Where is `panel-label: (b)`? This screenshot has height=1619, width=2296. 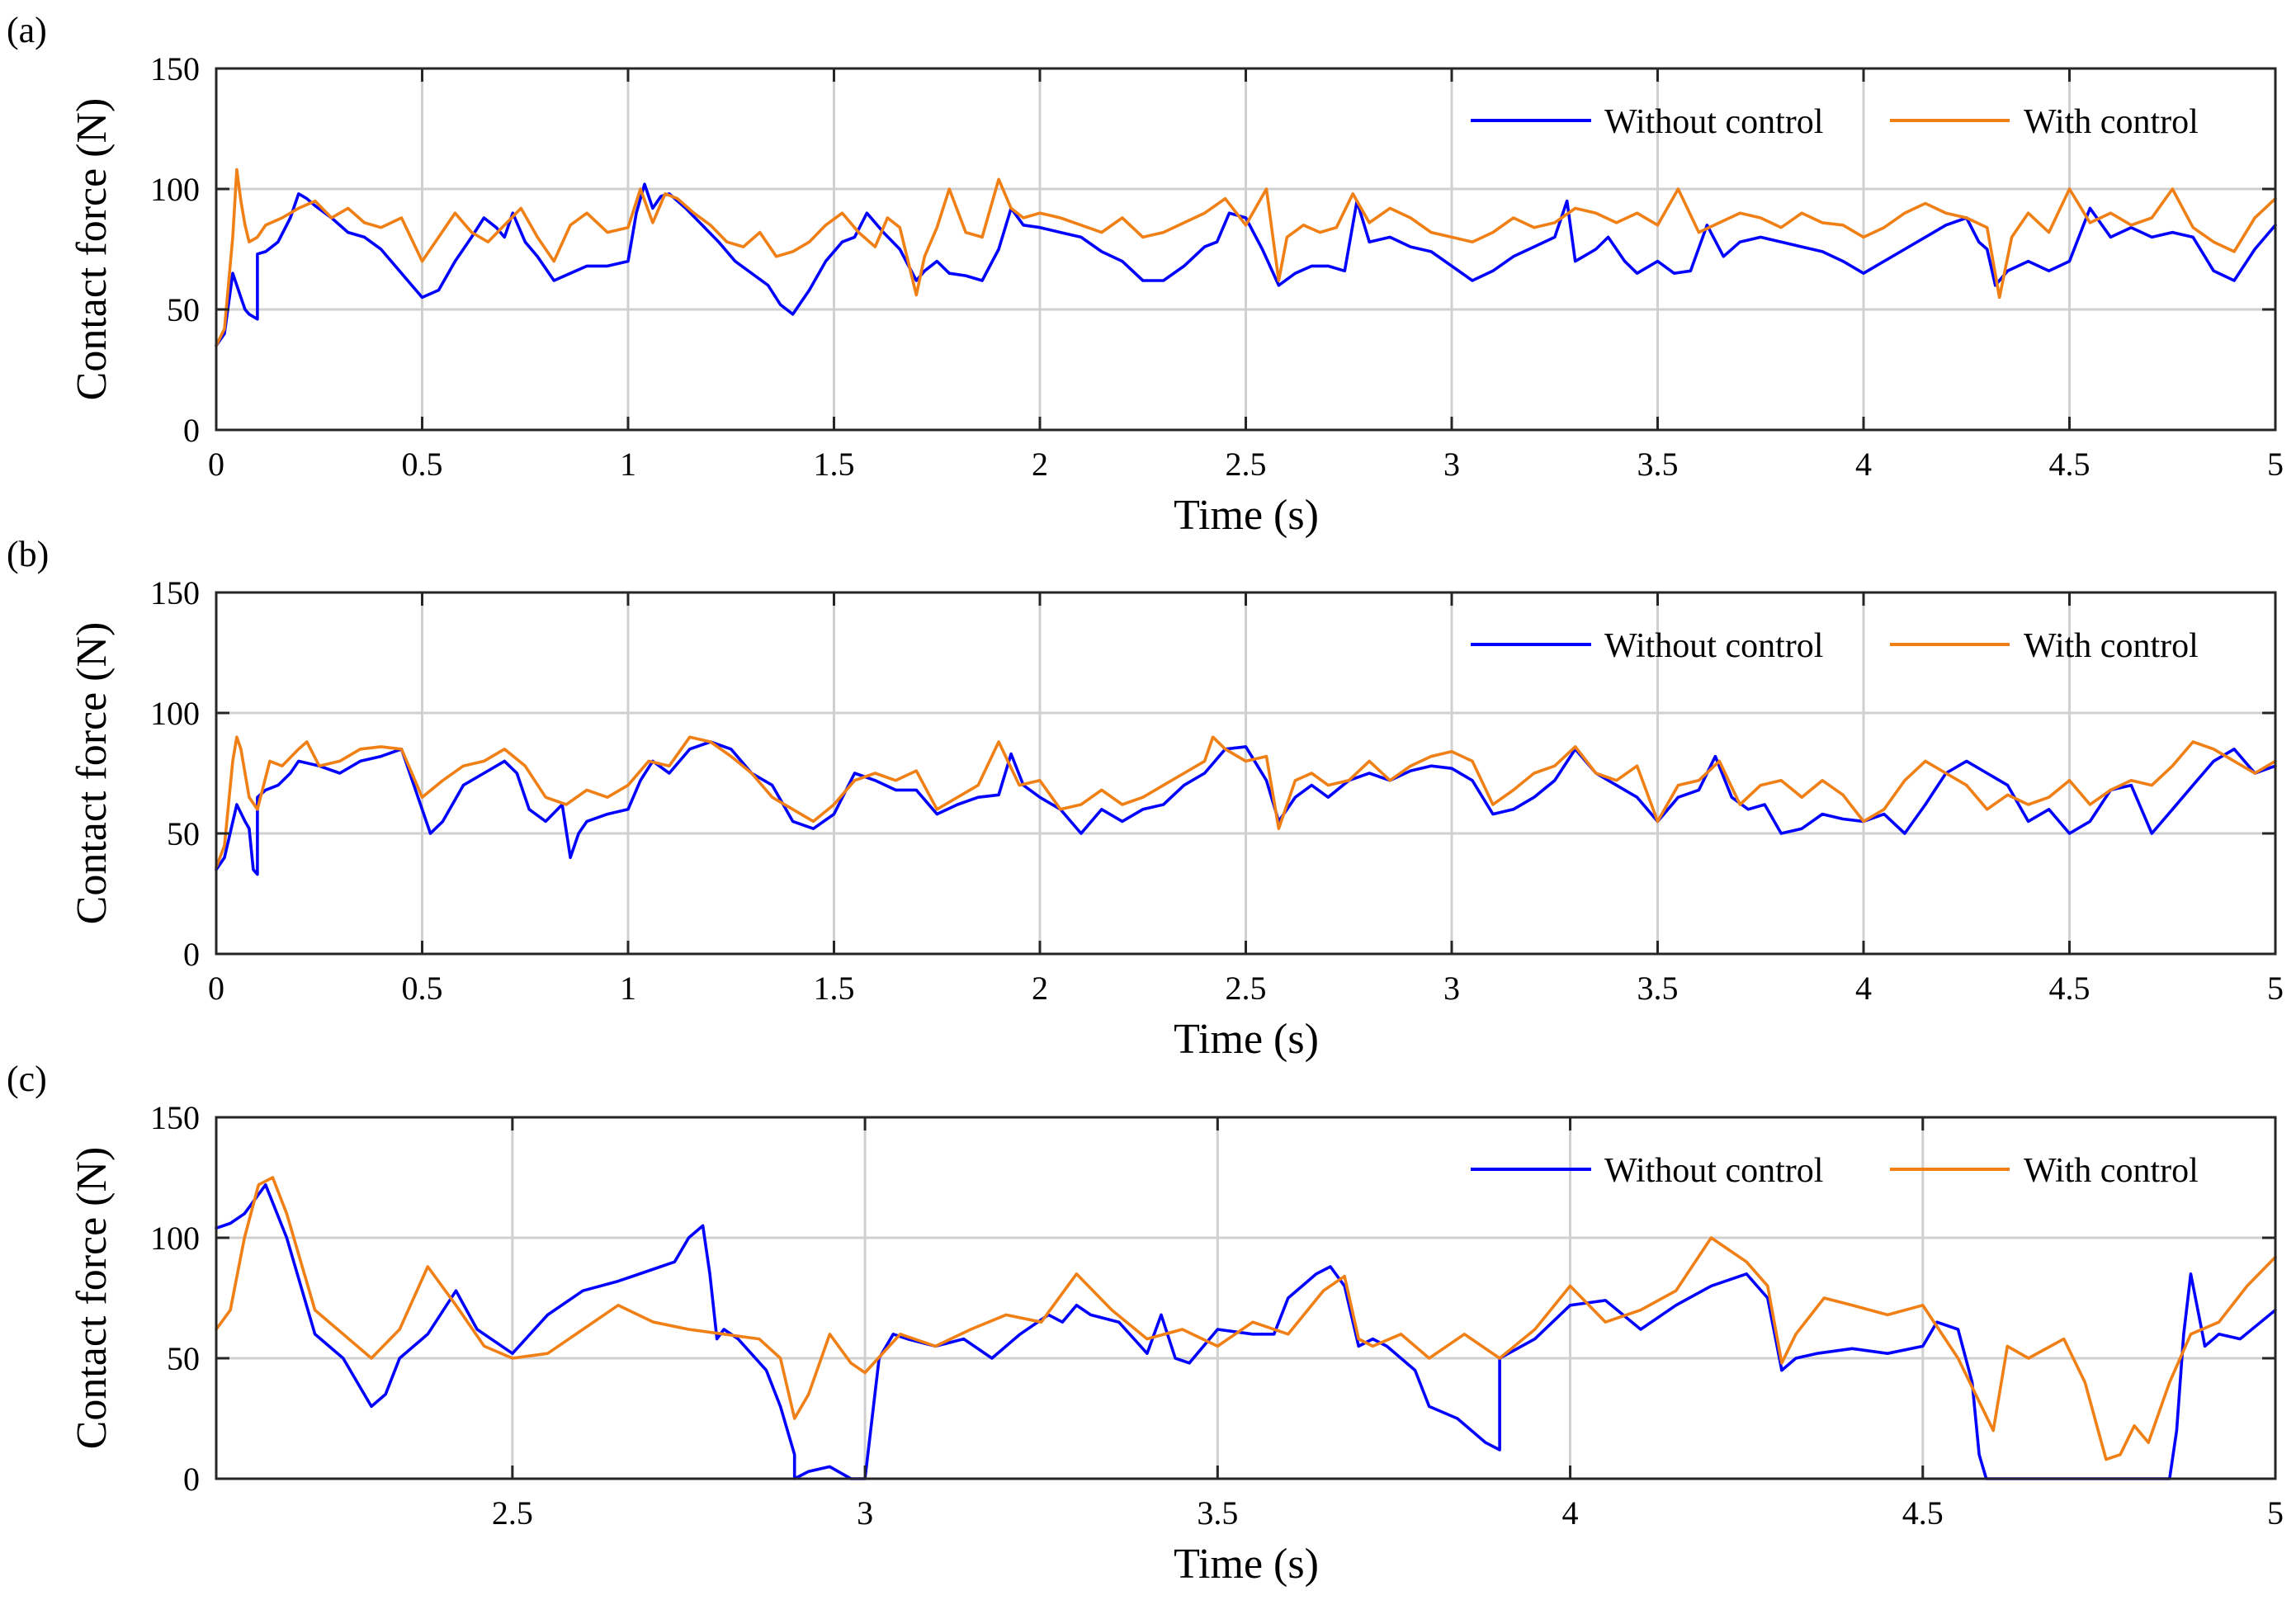
panel-label: (b) is located at coordinates (28, 554).